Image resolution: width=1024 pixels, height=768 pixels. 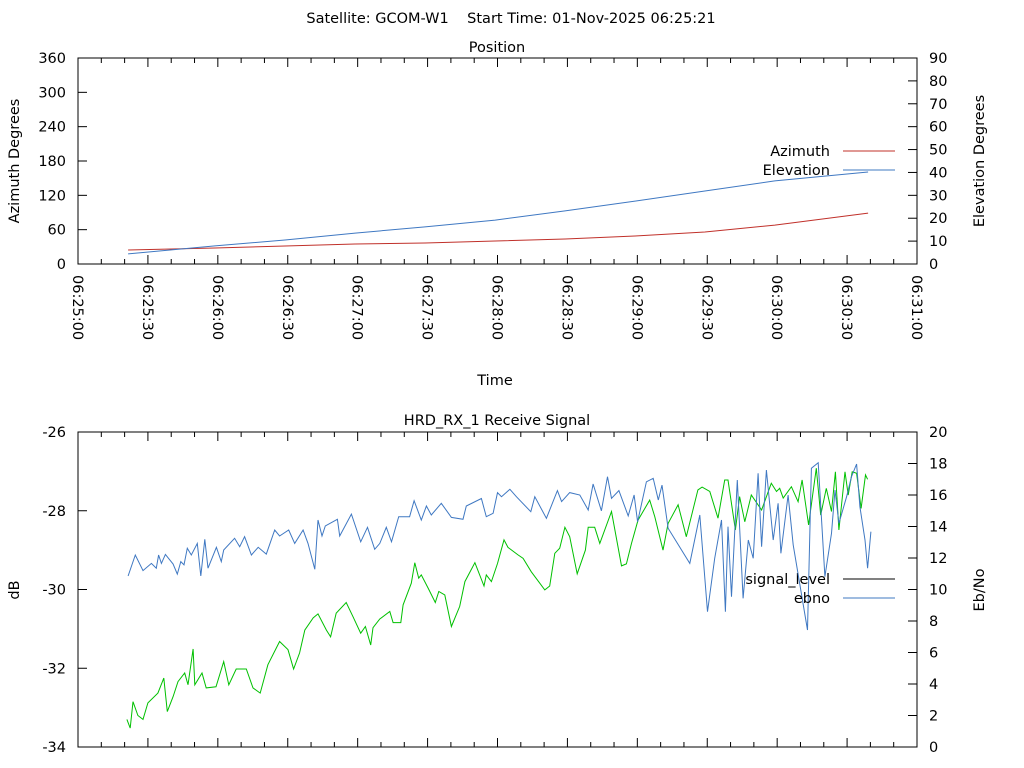 I want to click on signal-y-tick-label: -34, so click(x=54, y=748).